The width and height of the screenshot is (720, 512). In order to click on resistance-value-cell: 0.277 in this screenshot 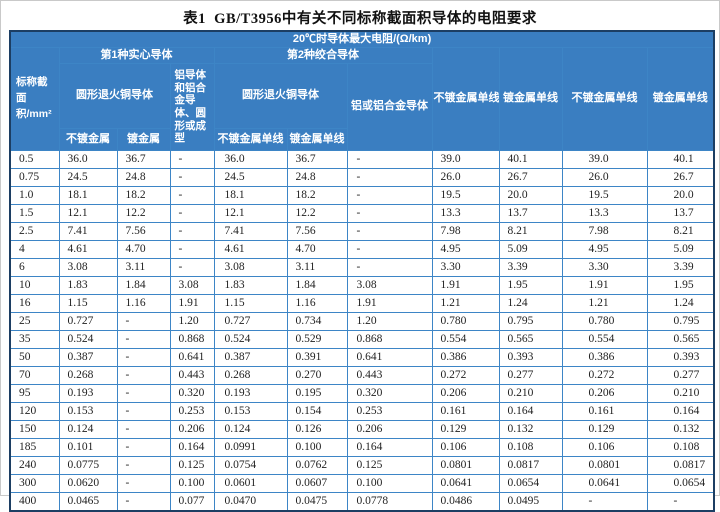, I will do `click(530, 375)`.